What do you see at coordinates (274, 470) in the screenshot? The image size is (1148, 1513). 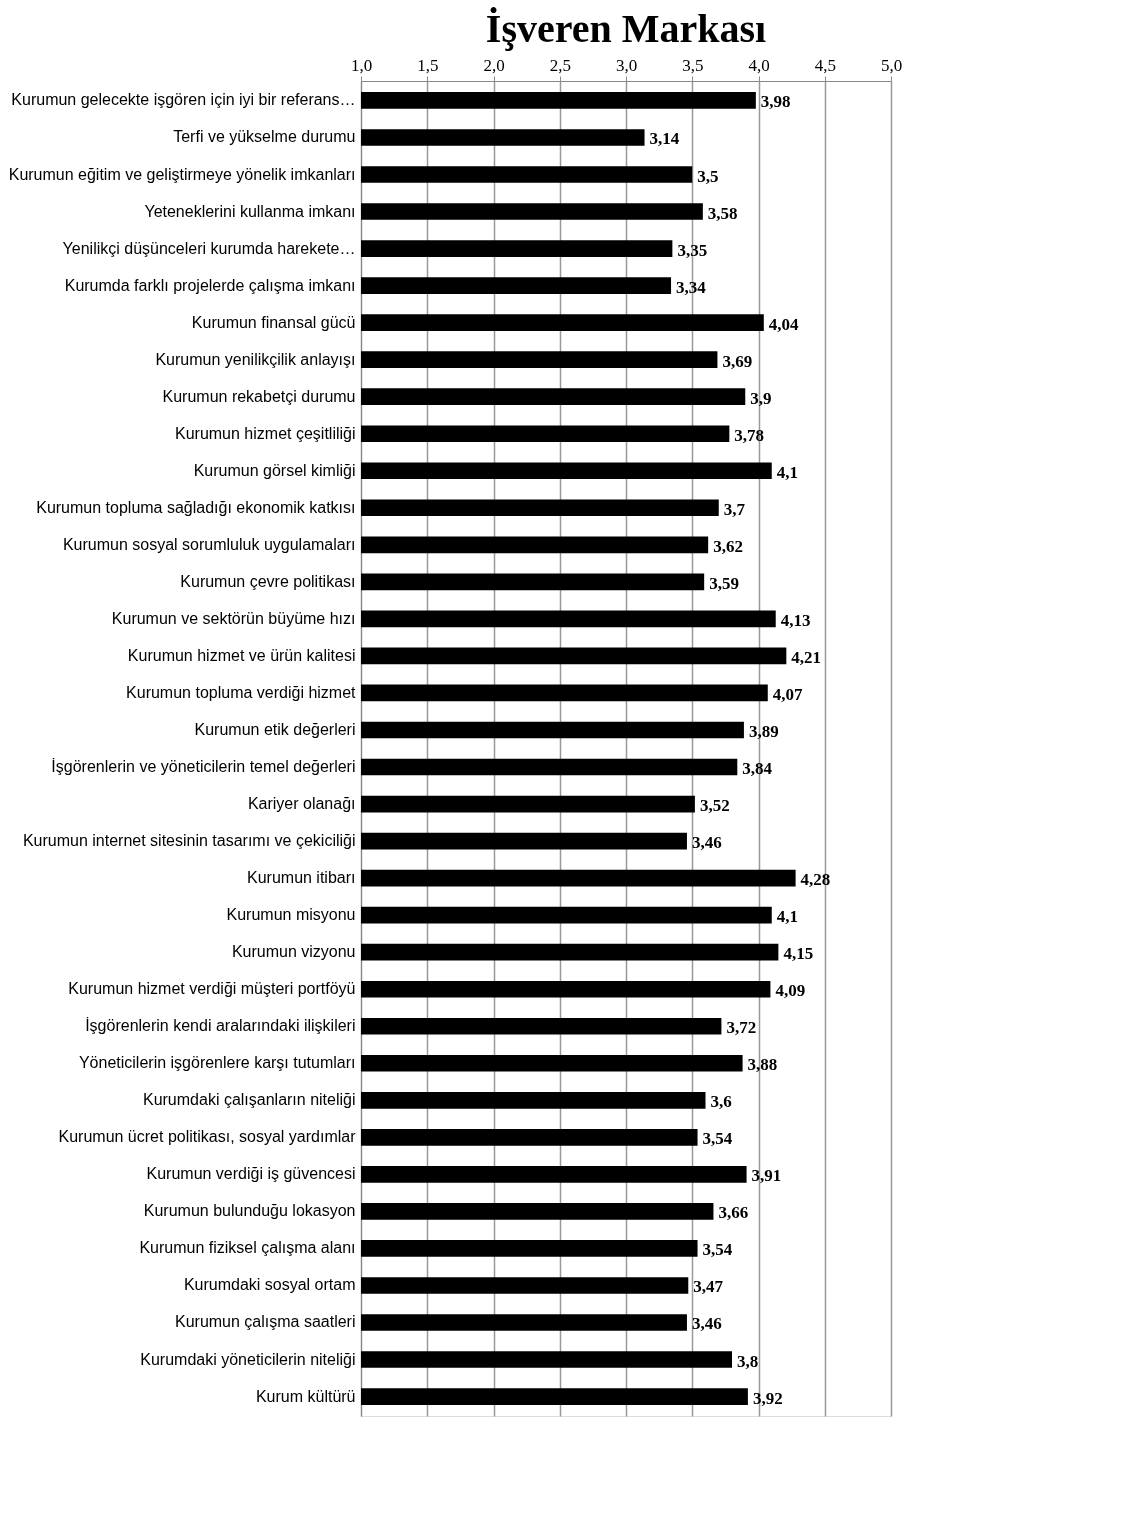 I see `y-tick-label: Kurumun görsel kimliği` at bounding box center [274, 470].